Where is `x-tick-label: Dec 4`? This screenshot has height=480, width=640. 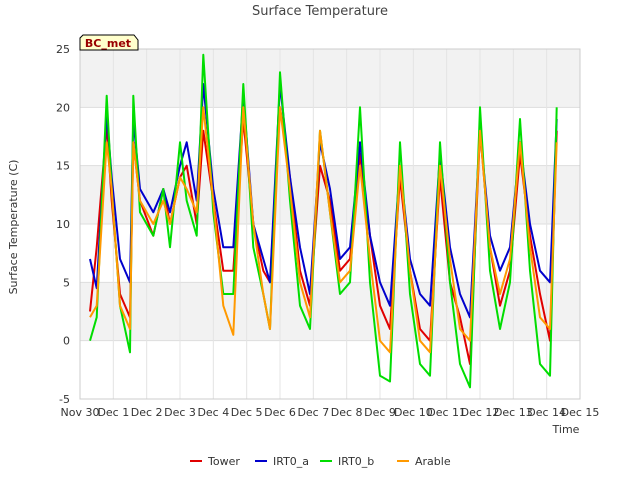
x-tick-label: Dec 4 is located at coordinates (213, 412).